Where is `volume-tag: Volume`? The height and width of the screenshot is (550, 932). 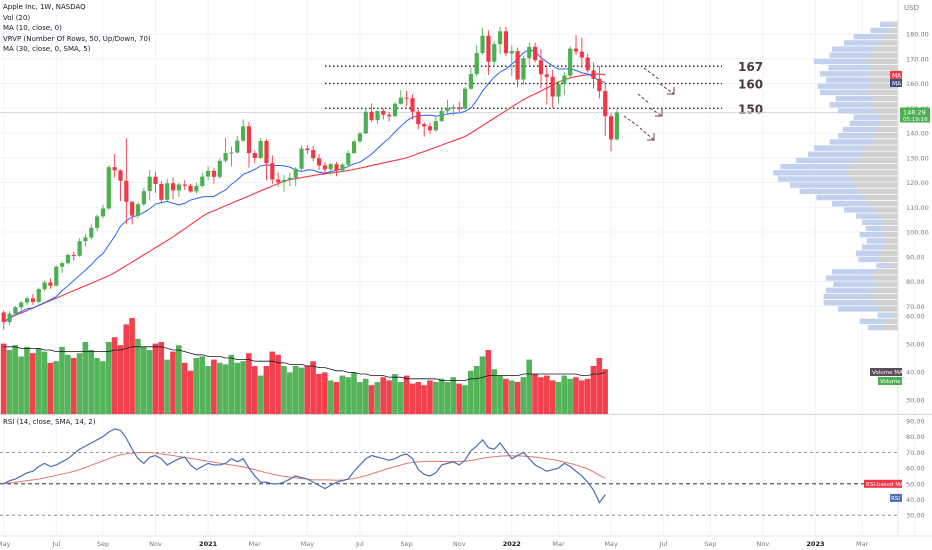 volume-tag: Volume is located at coordinates (890, 382).